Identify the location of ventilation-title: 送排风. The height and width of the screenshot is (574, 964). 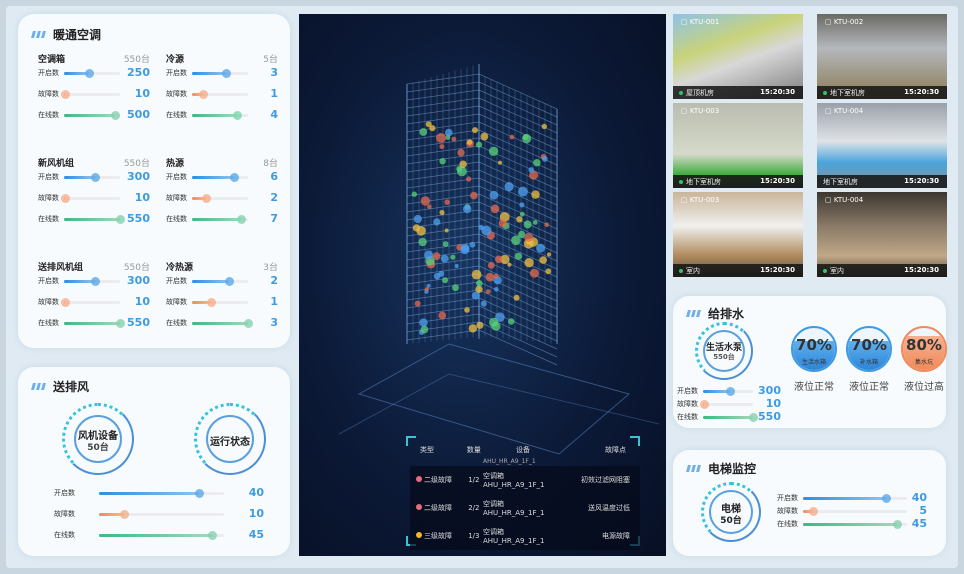
(71, 386).